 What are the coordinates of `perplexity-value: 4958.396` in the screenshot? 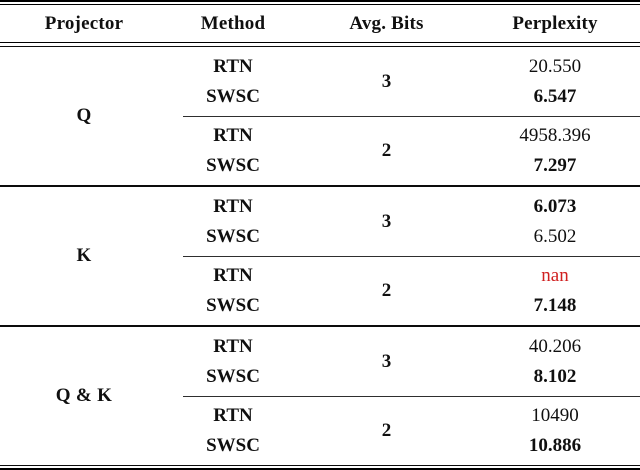 It's located at (555, 135).